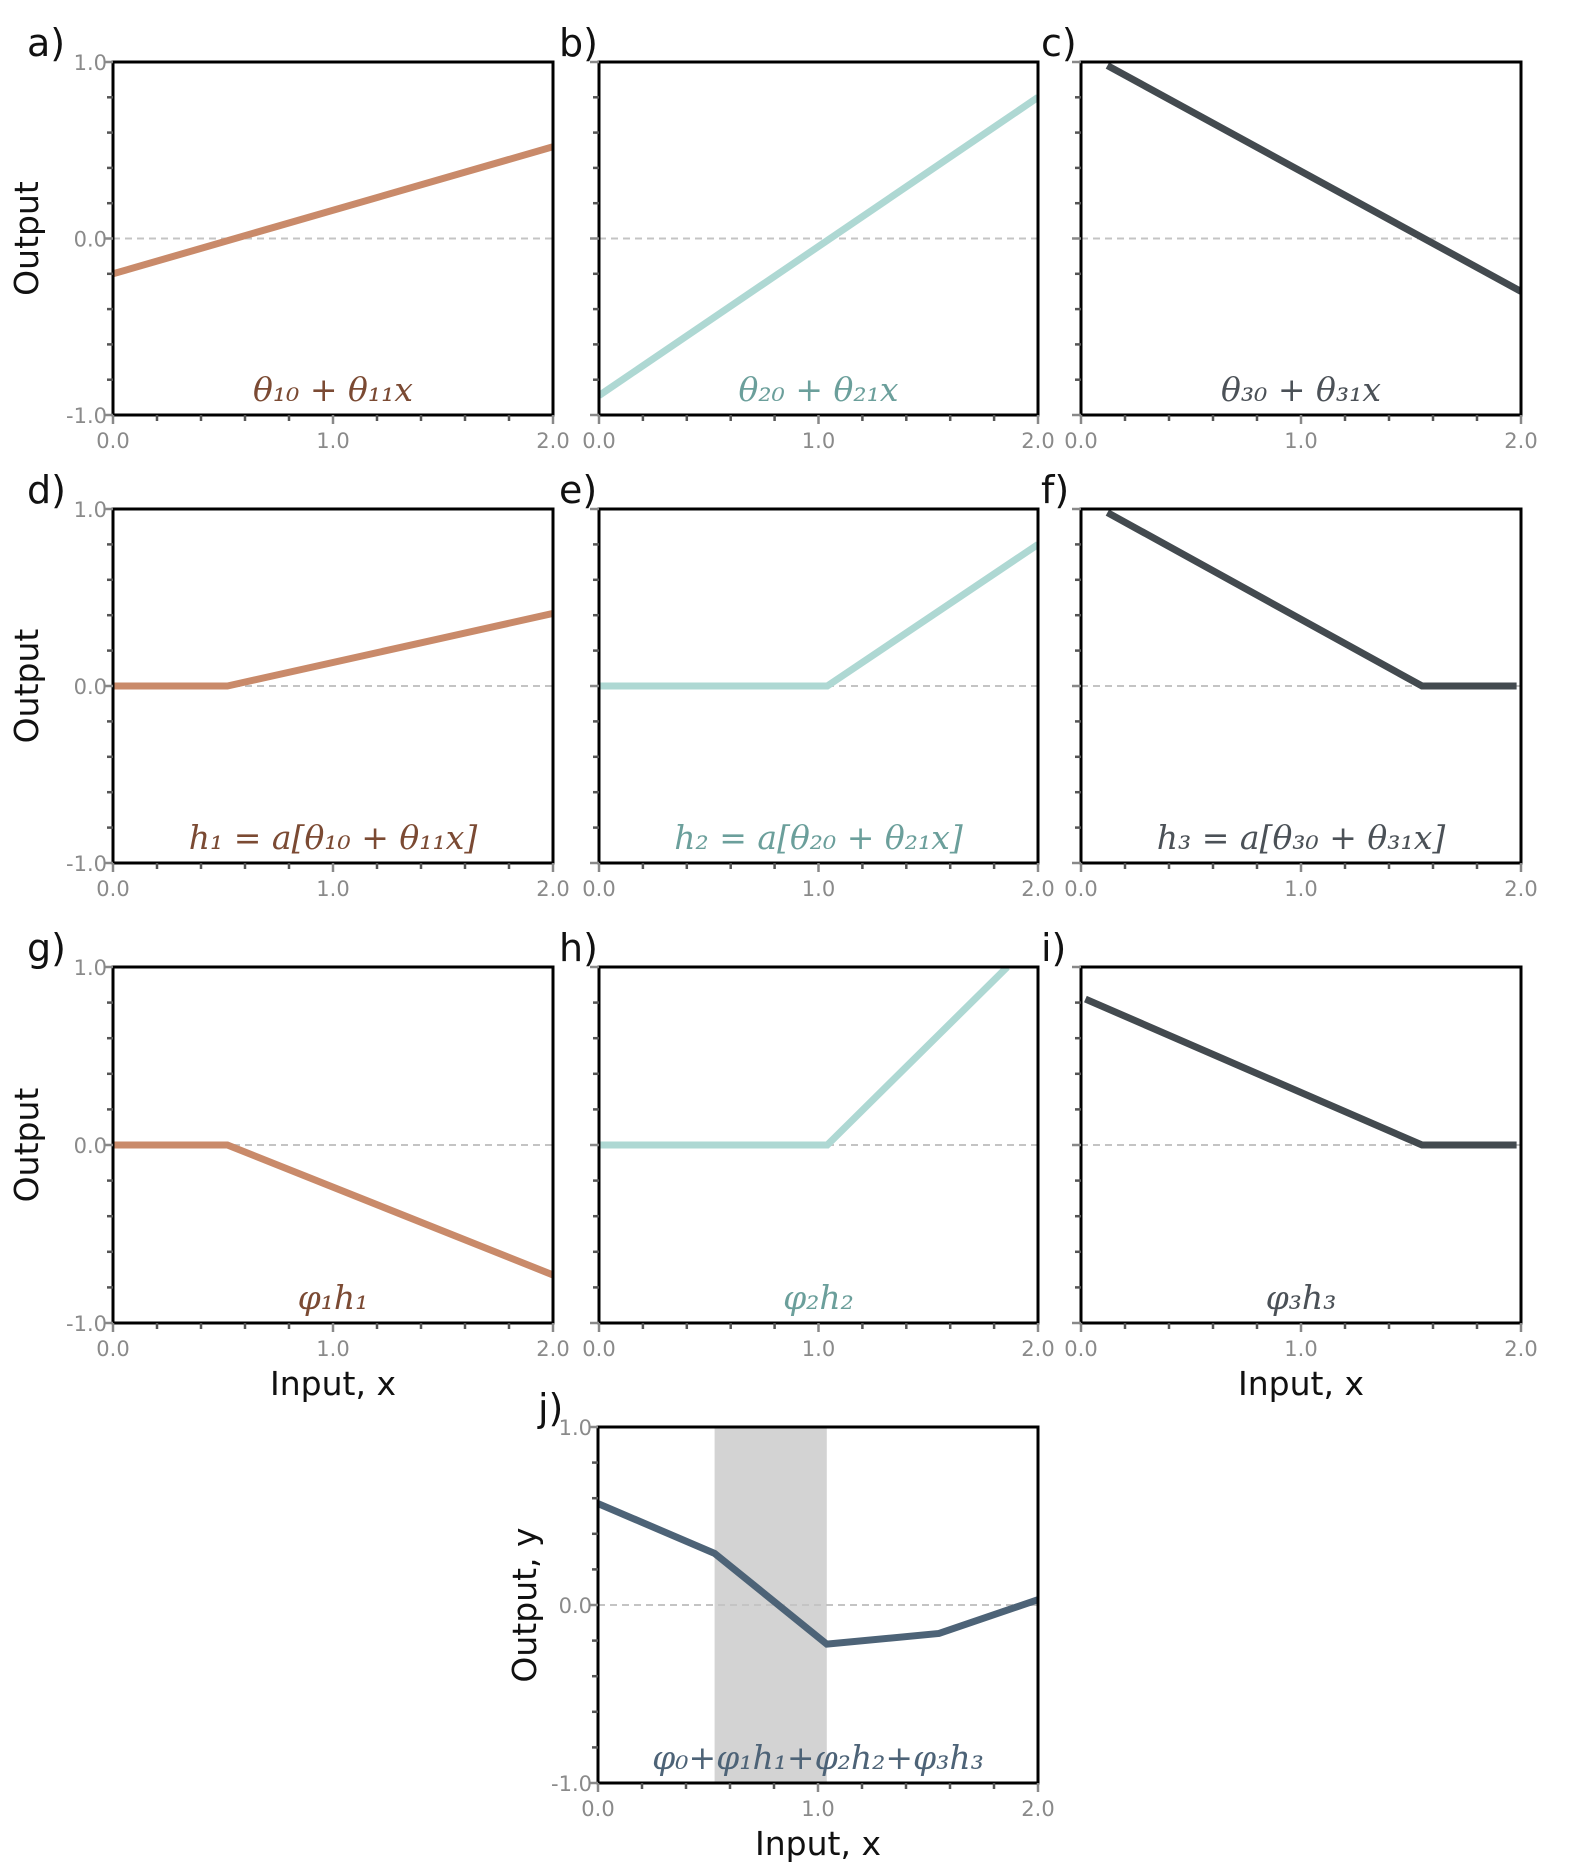  I want to click on panel-label: d), so click(46, 490).